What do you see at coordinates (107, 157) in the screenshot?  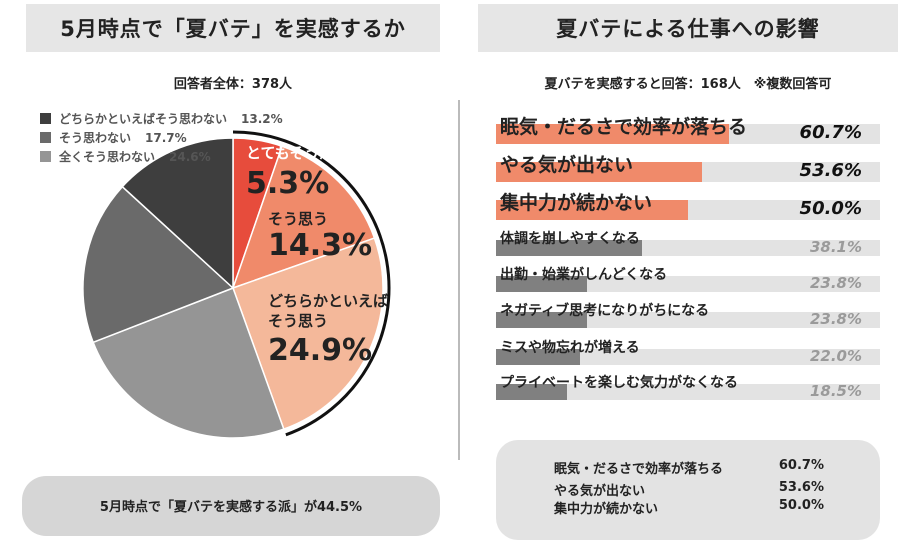 I see `legend-label: 全くそう思わない` at bounding box center [107, 157].